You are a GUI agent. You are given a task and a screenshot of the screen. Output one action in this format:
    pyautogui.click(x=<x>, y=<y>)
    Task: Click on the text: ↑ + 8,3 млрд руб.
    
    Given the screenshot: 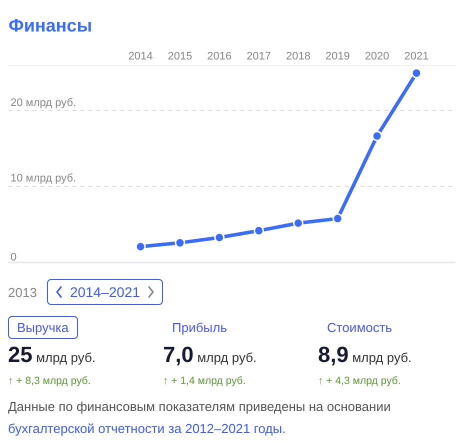 What is the action you would take?
    pyautogui.click(x=49, y=381)
    